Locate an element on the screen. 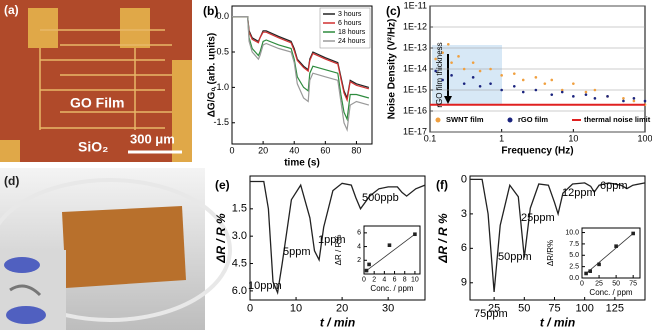  annotation: 10ppm is located at coordinates (265, 286).